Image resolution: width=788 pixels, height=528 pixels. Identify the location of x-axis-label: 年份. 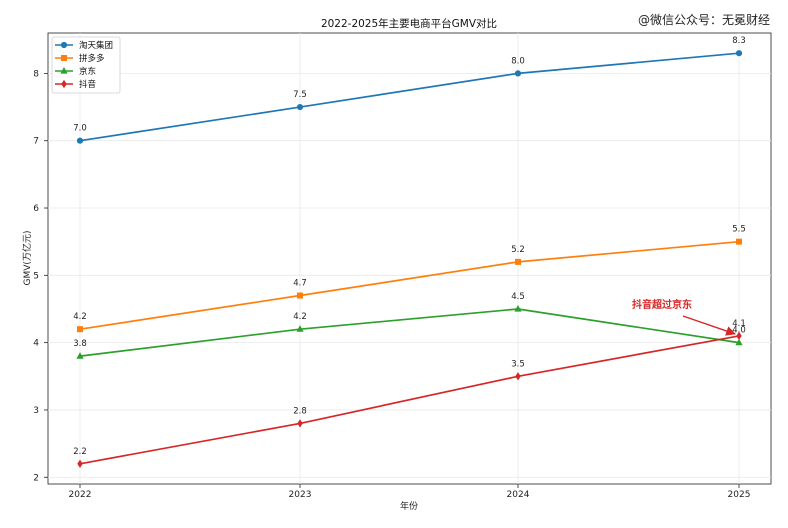
(409, 506).